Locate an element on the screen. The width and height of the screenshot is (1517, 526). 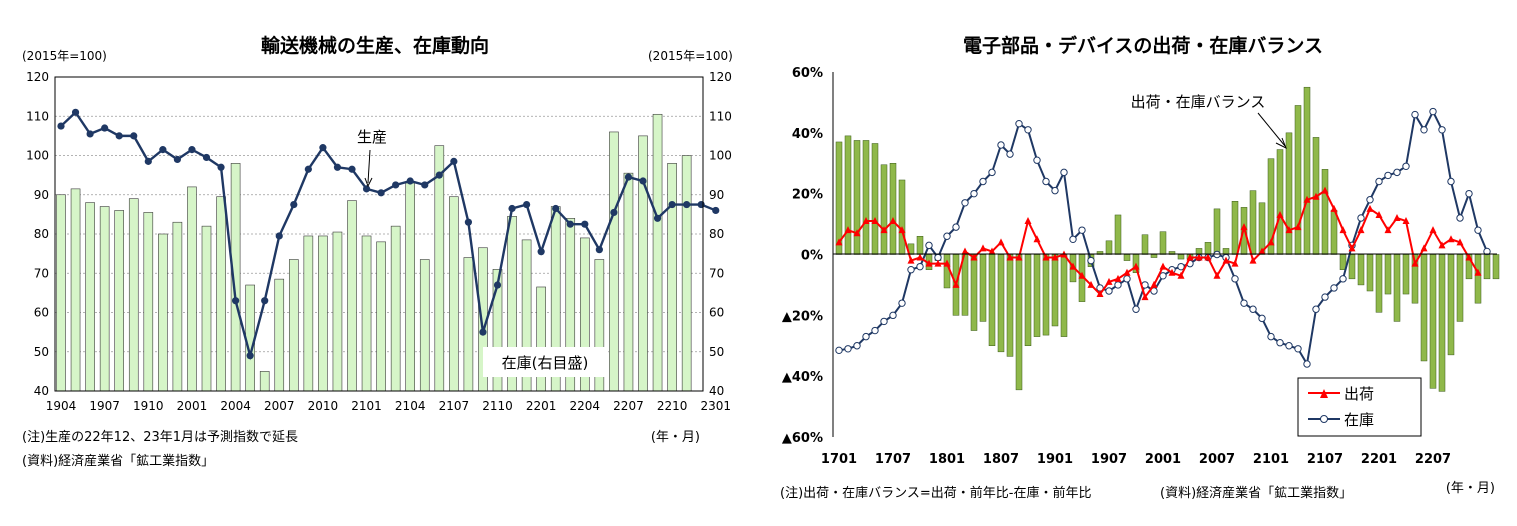
chart2-y-tick: 40% is located at coordinates (807, 134).